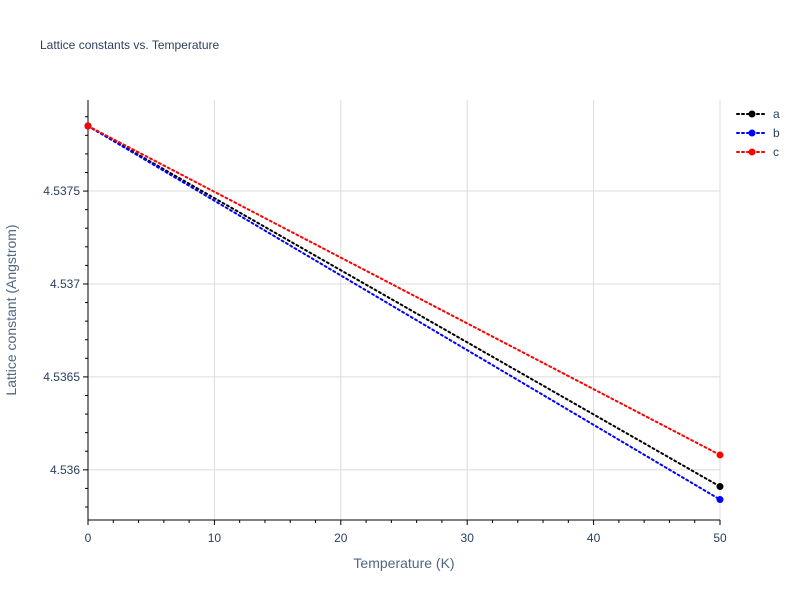 The width and height of the screenshot is (800, 600). What do you see at coordinates (61, 377) in the screenshot?
I see `y-tick-label: 4.5365` at bounding box center [61, 377].